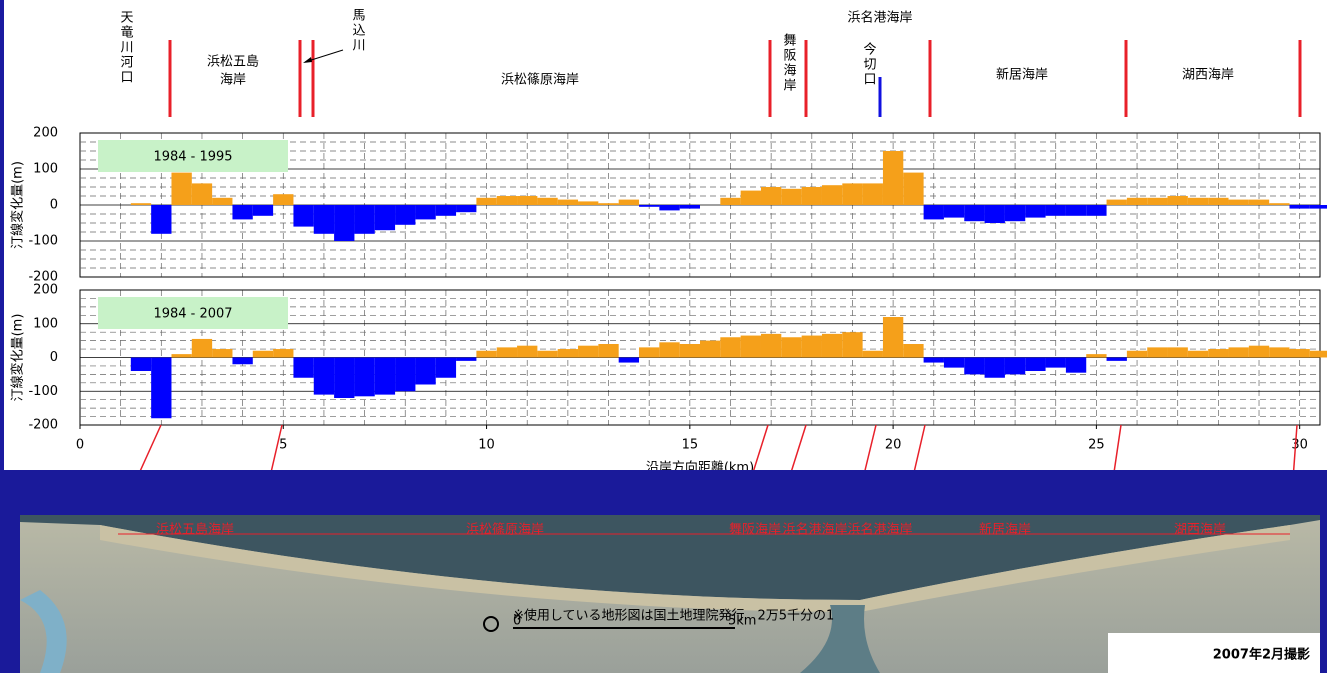 This screenshot has width=1327, height=673. I want to click on x-tick-label: 25, so click(1096, 445).